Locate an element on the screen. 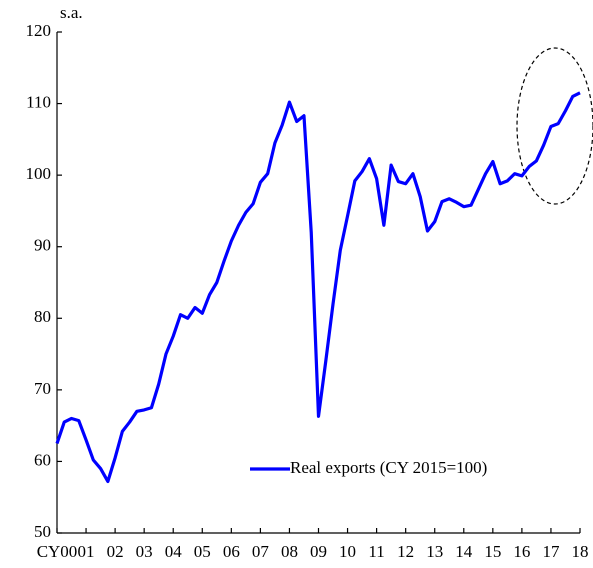 The width and height of the screenshot is (593, 568). x-tick-label: 16 is located at coordinates (521, 551).